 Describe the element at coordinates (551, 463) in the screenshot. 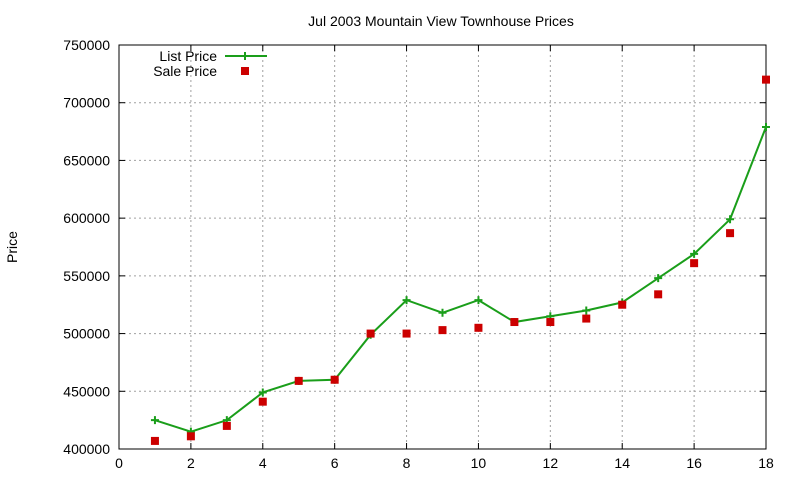

I see `x-tick-label: 12` at that location.